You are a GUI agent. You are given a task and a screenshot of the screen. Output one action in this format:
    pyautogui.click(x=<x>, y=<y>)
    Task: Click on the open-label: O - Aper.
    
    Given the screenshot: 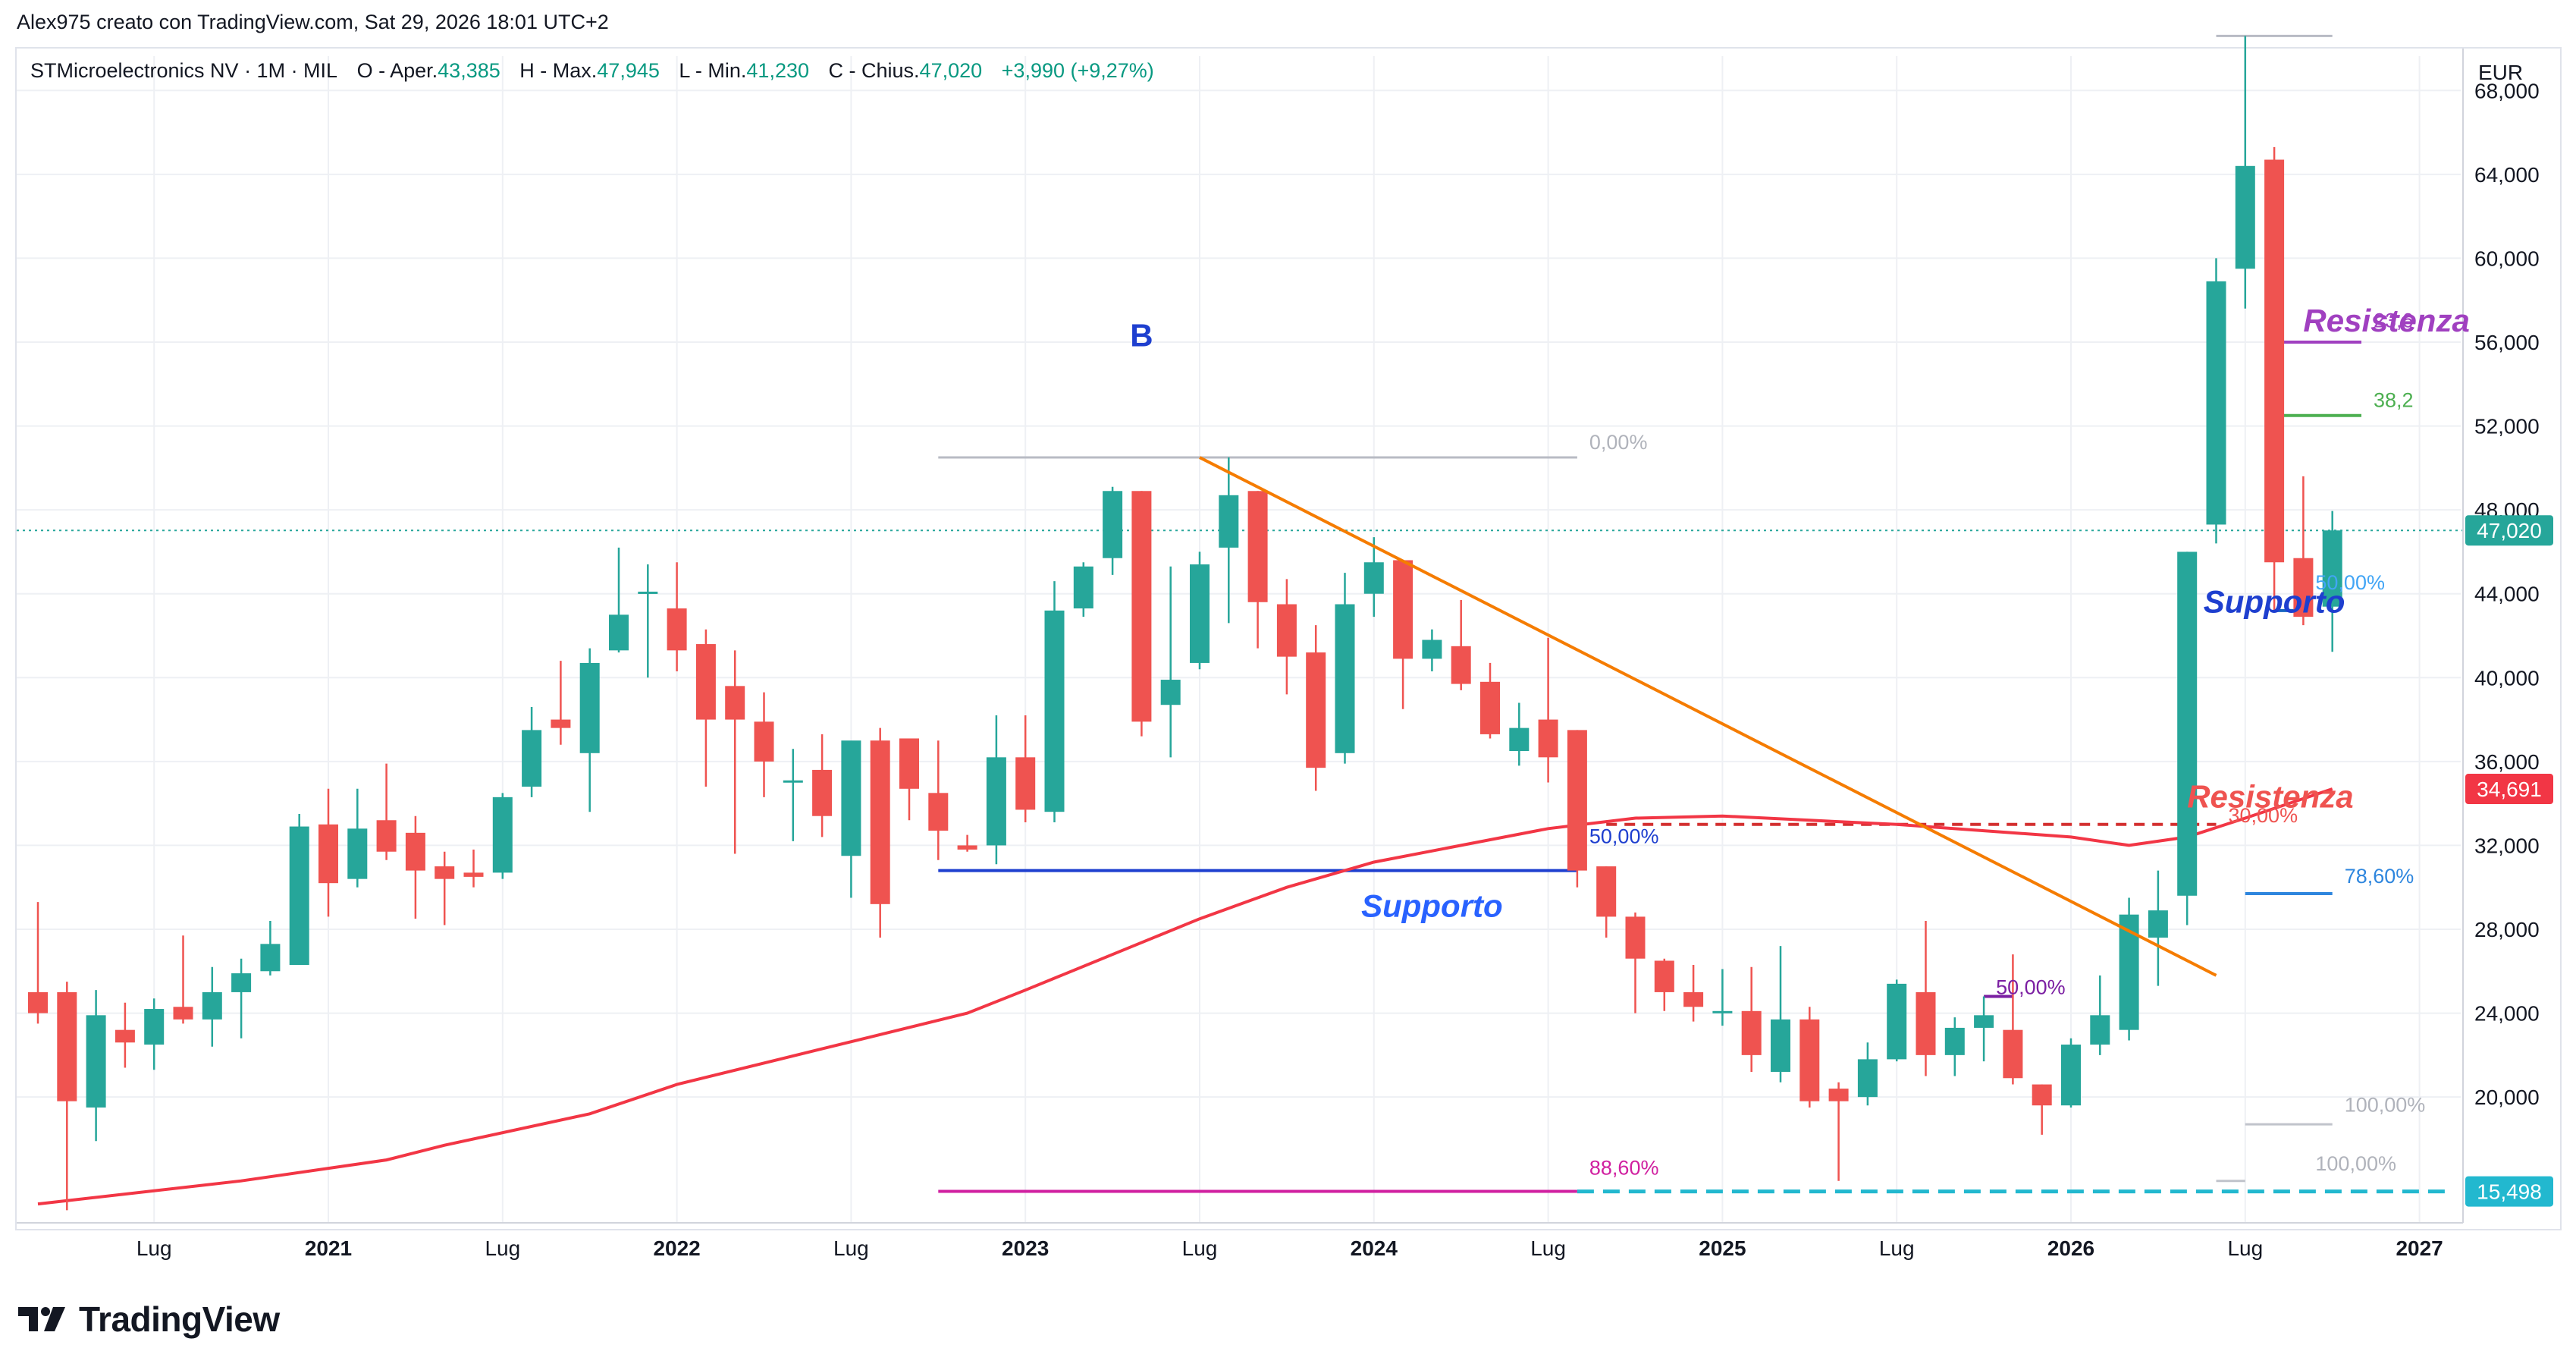 What is the action you would take?
    pyautogui.click(x=397, y=70)
    